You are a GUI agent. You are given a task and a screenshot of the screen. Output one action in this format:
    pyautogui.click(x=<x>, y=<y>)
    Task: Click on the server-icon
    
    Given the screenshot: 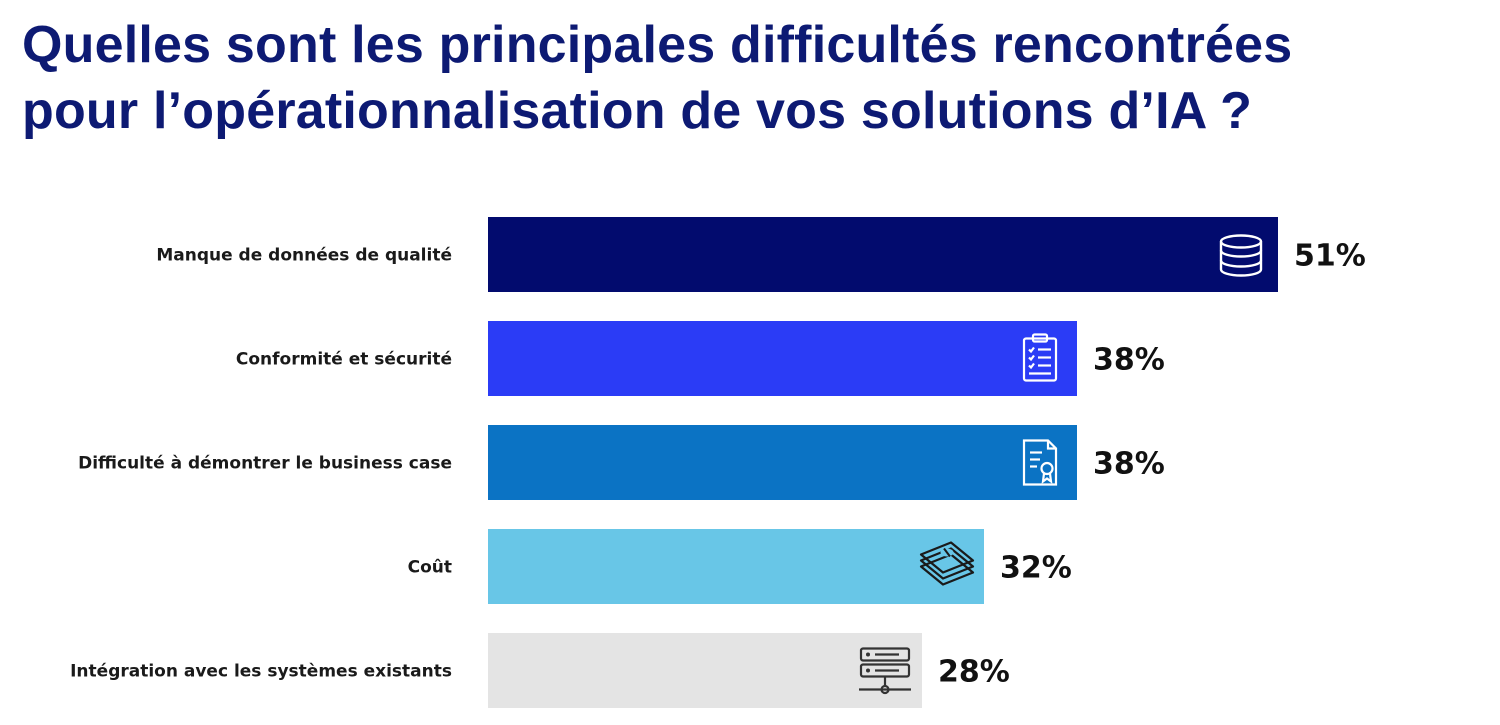 What is the action you would take?
    pyautogui.click(x=885, y=671)
    